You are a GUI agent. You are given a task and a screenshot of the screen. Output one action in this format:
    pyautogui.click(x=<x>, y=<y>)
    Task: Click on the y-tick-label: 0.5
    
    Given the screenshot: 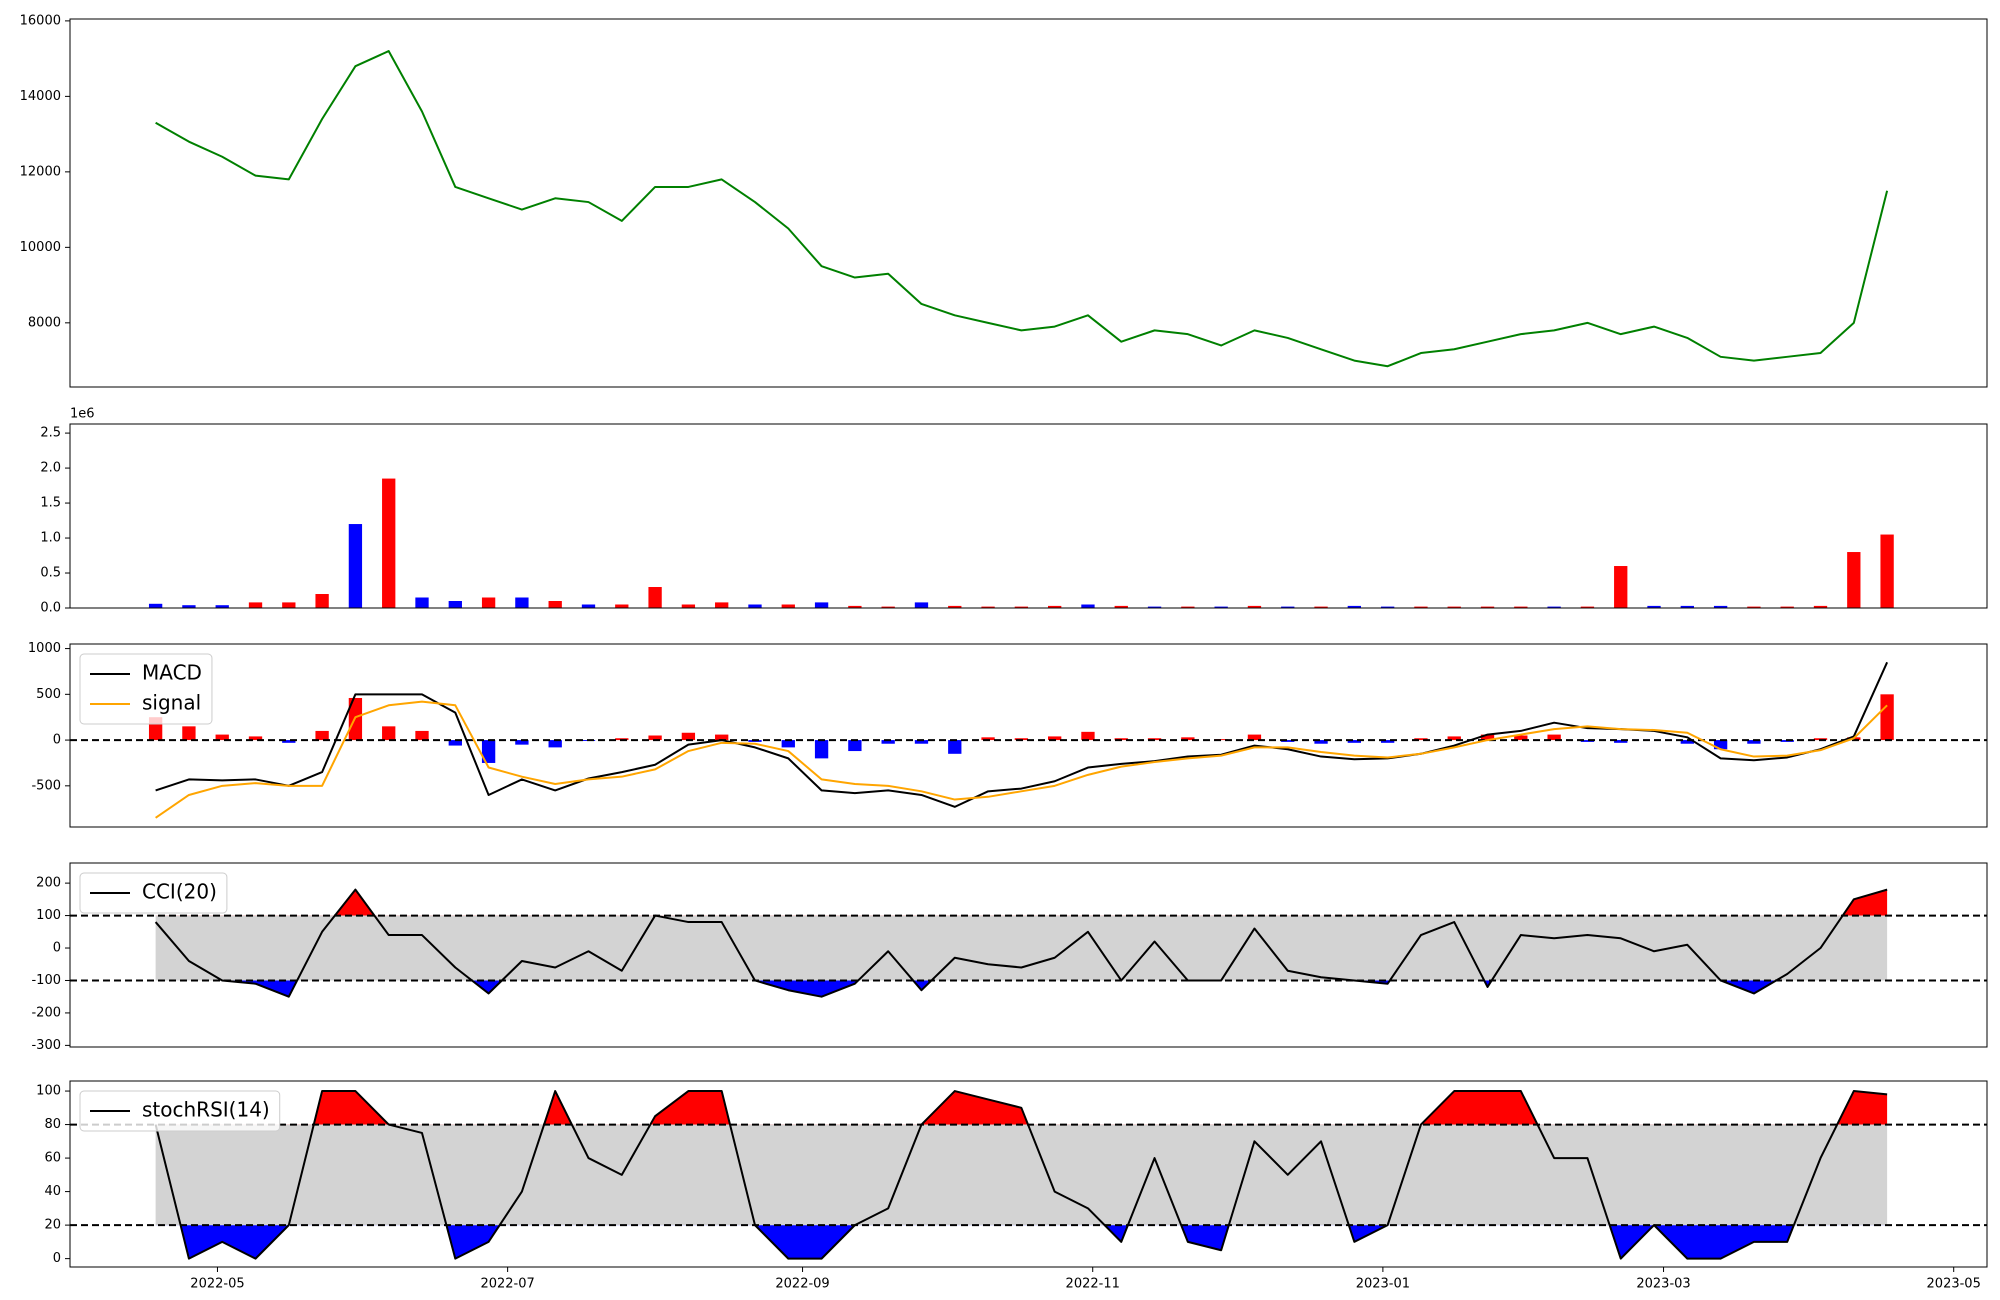 What is the action you would take?
    pyautogui.click(x=50, y=573)
    